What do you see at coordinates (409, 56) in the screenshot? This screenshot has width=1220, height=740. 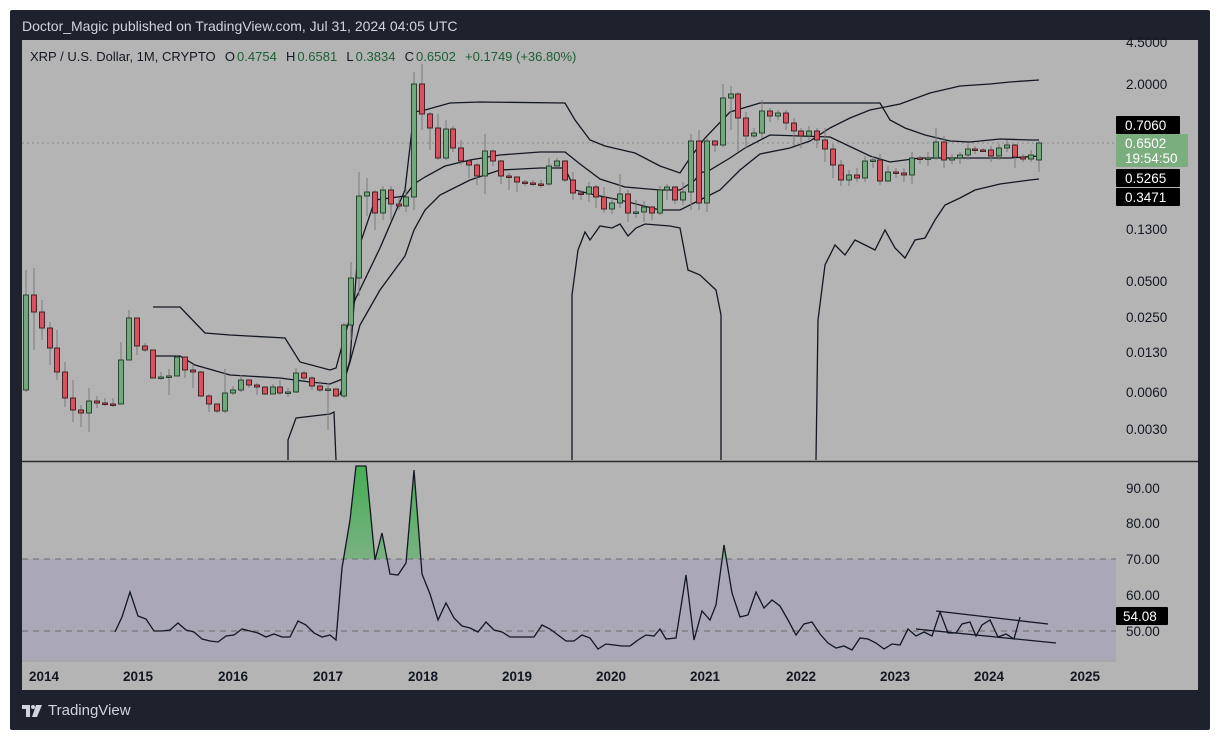 I see `close-label: C` at bounding box center [409, 56].